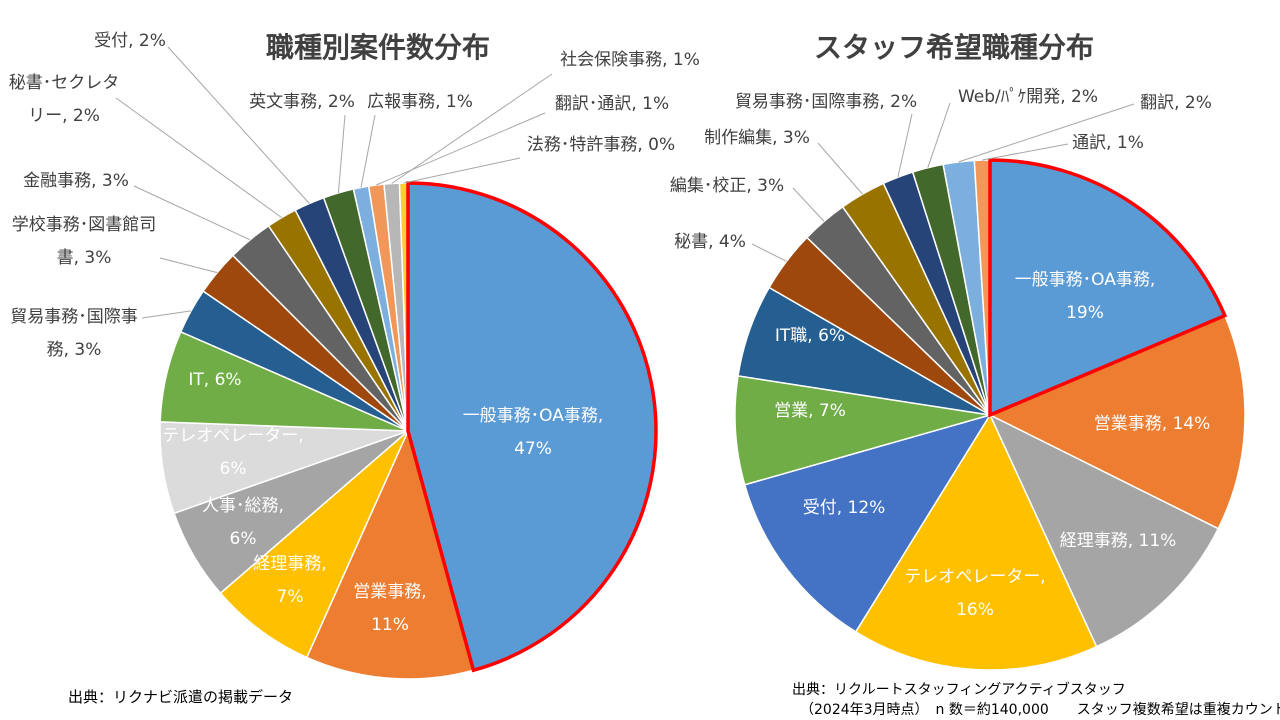  I want to click on slice-label: 貿易事務･国際事, so click(74, 317).